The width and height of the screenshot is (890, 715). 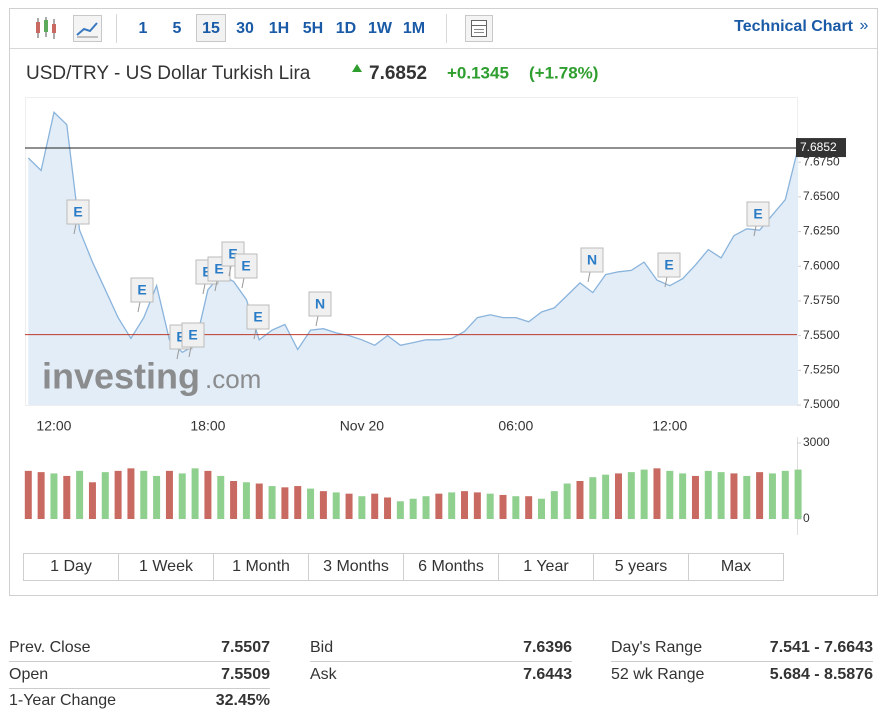 I want to click on interval-button: 1W, so click(x=380, y=28).